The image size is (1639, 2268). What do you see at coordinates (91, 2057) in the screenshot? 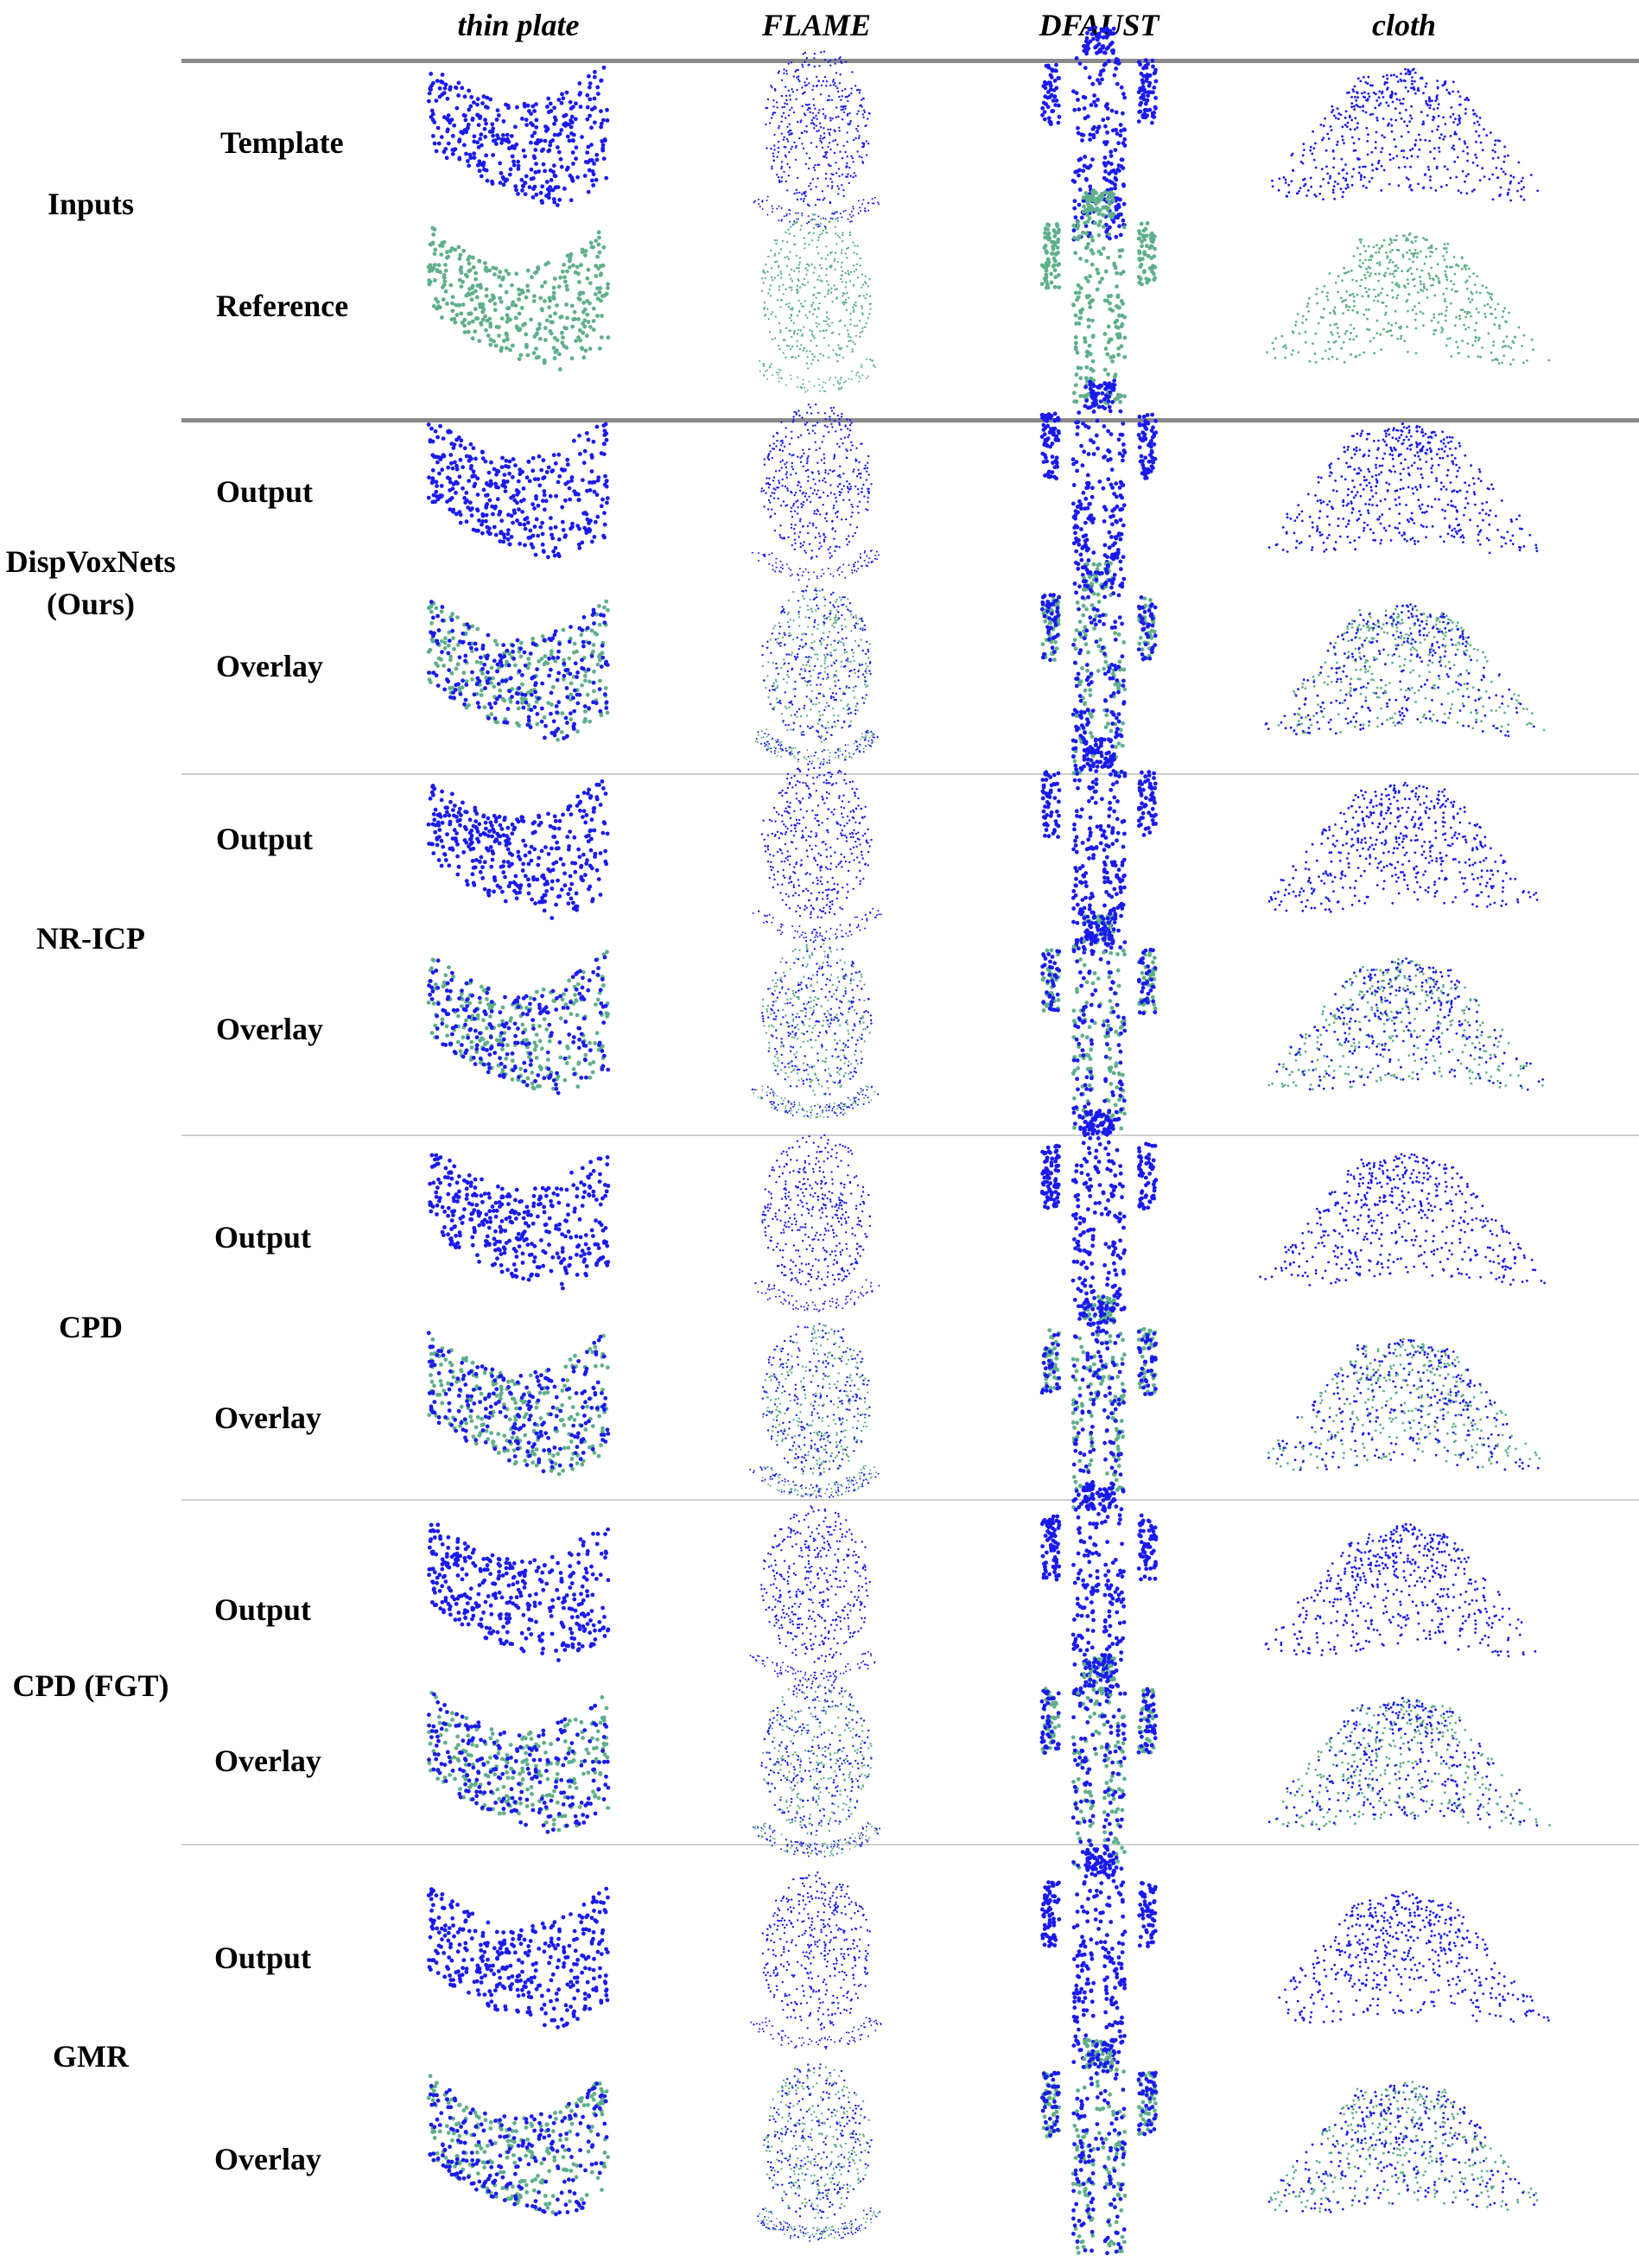
I see `method-label-gmr: GMR` at bounding box center [91, 2057].